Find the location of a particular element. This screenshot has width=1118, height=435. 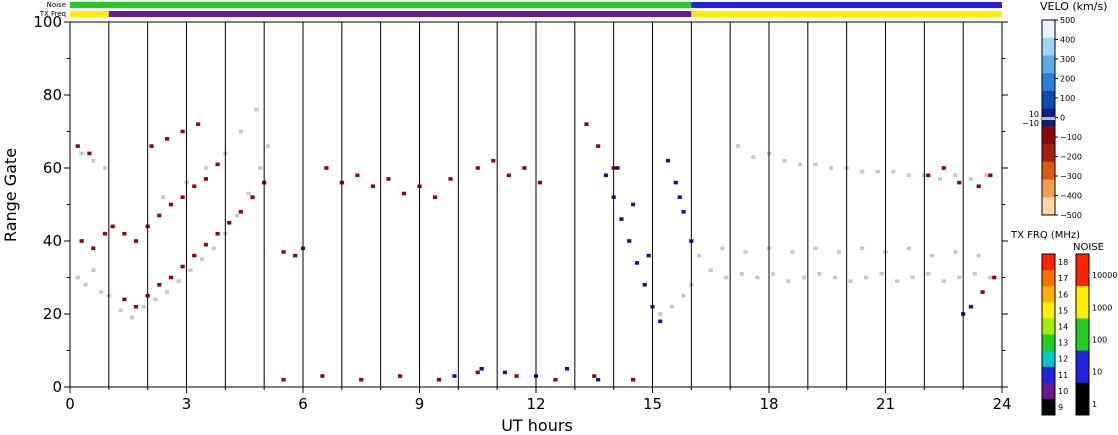

velocity-scale-title: VELO (km/s) is located at coordinates (1073, 6).